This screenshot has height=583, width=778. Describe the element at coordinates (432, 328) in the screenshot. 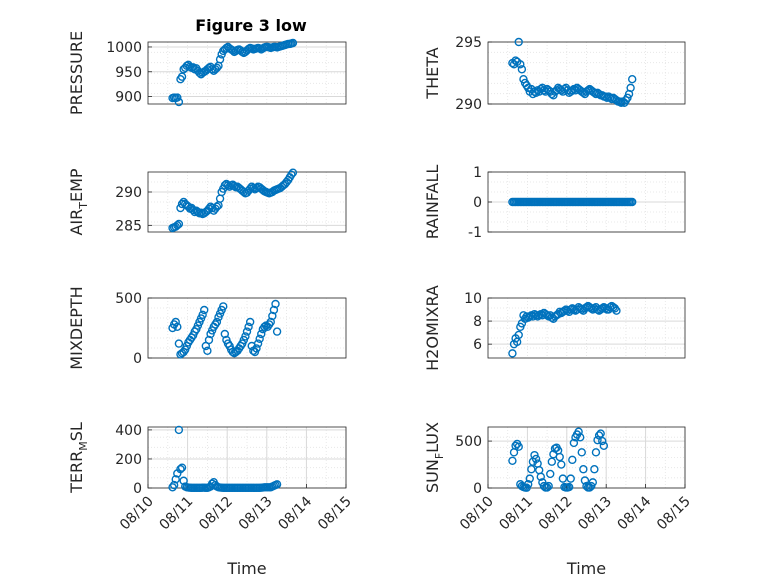

I see `h2omixra-ylabel: H2OMIXRA` at that location.